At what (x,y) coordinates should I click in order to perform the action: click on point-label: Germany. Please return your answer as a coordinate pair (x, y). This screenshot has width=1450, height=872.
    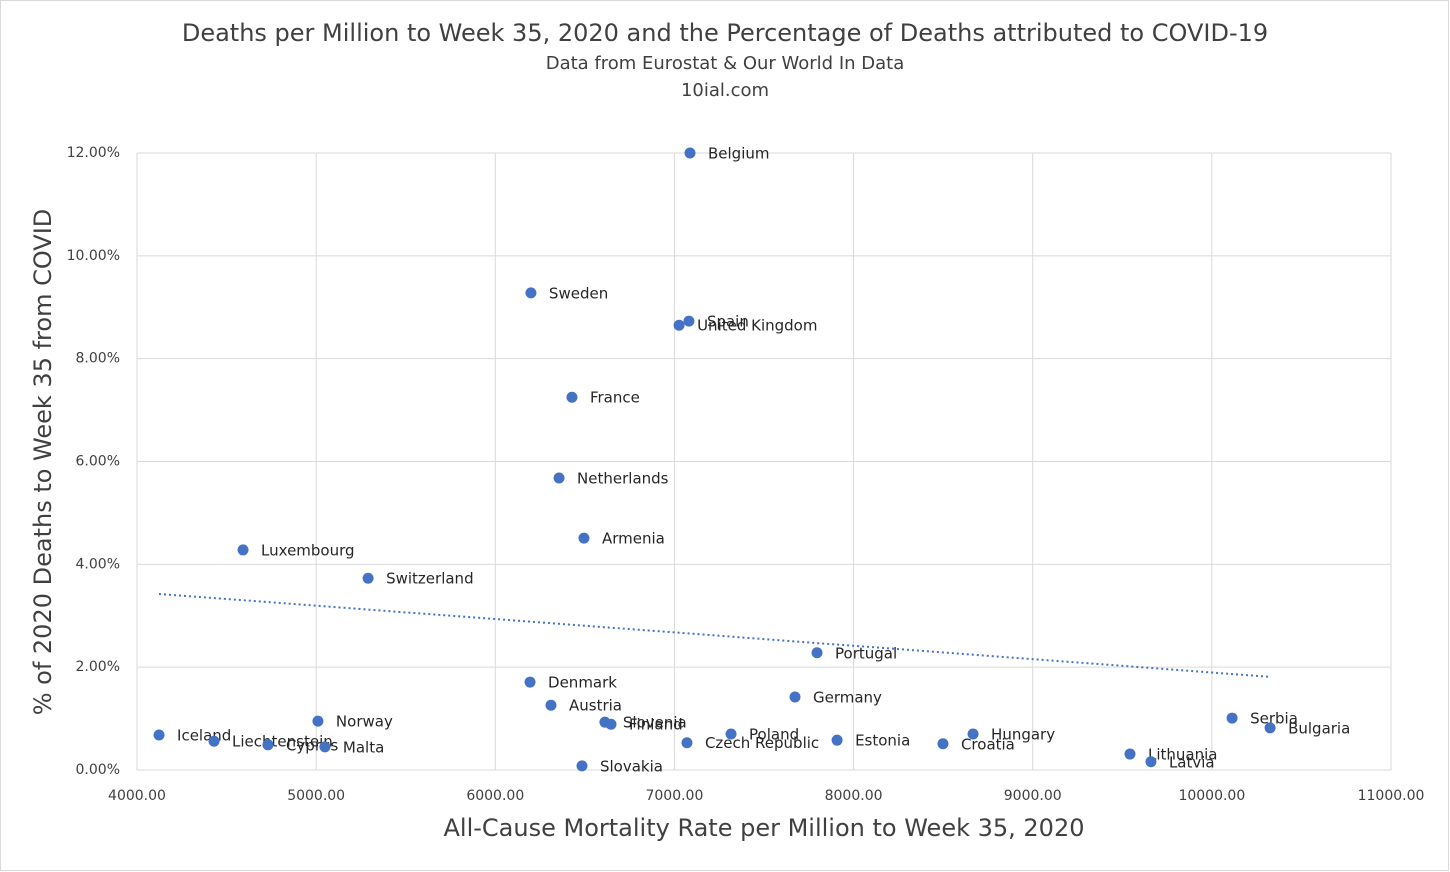
    Looking at the image, I should click on (847, 697).